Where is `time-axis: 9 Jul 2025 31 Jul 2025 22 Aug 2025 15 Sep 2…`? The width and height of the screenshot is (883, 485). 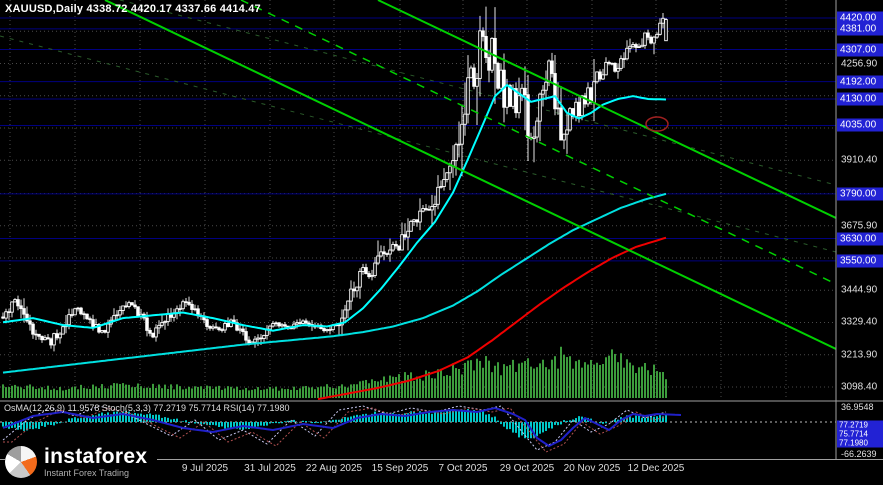
time-axis: 9 Jul 2025 31 Jul 2025 22 Aug 2025 15 Sep 2… is located at coordinates (441, 471).